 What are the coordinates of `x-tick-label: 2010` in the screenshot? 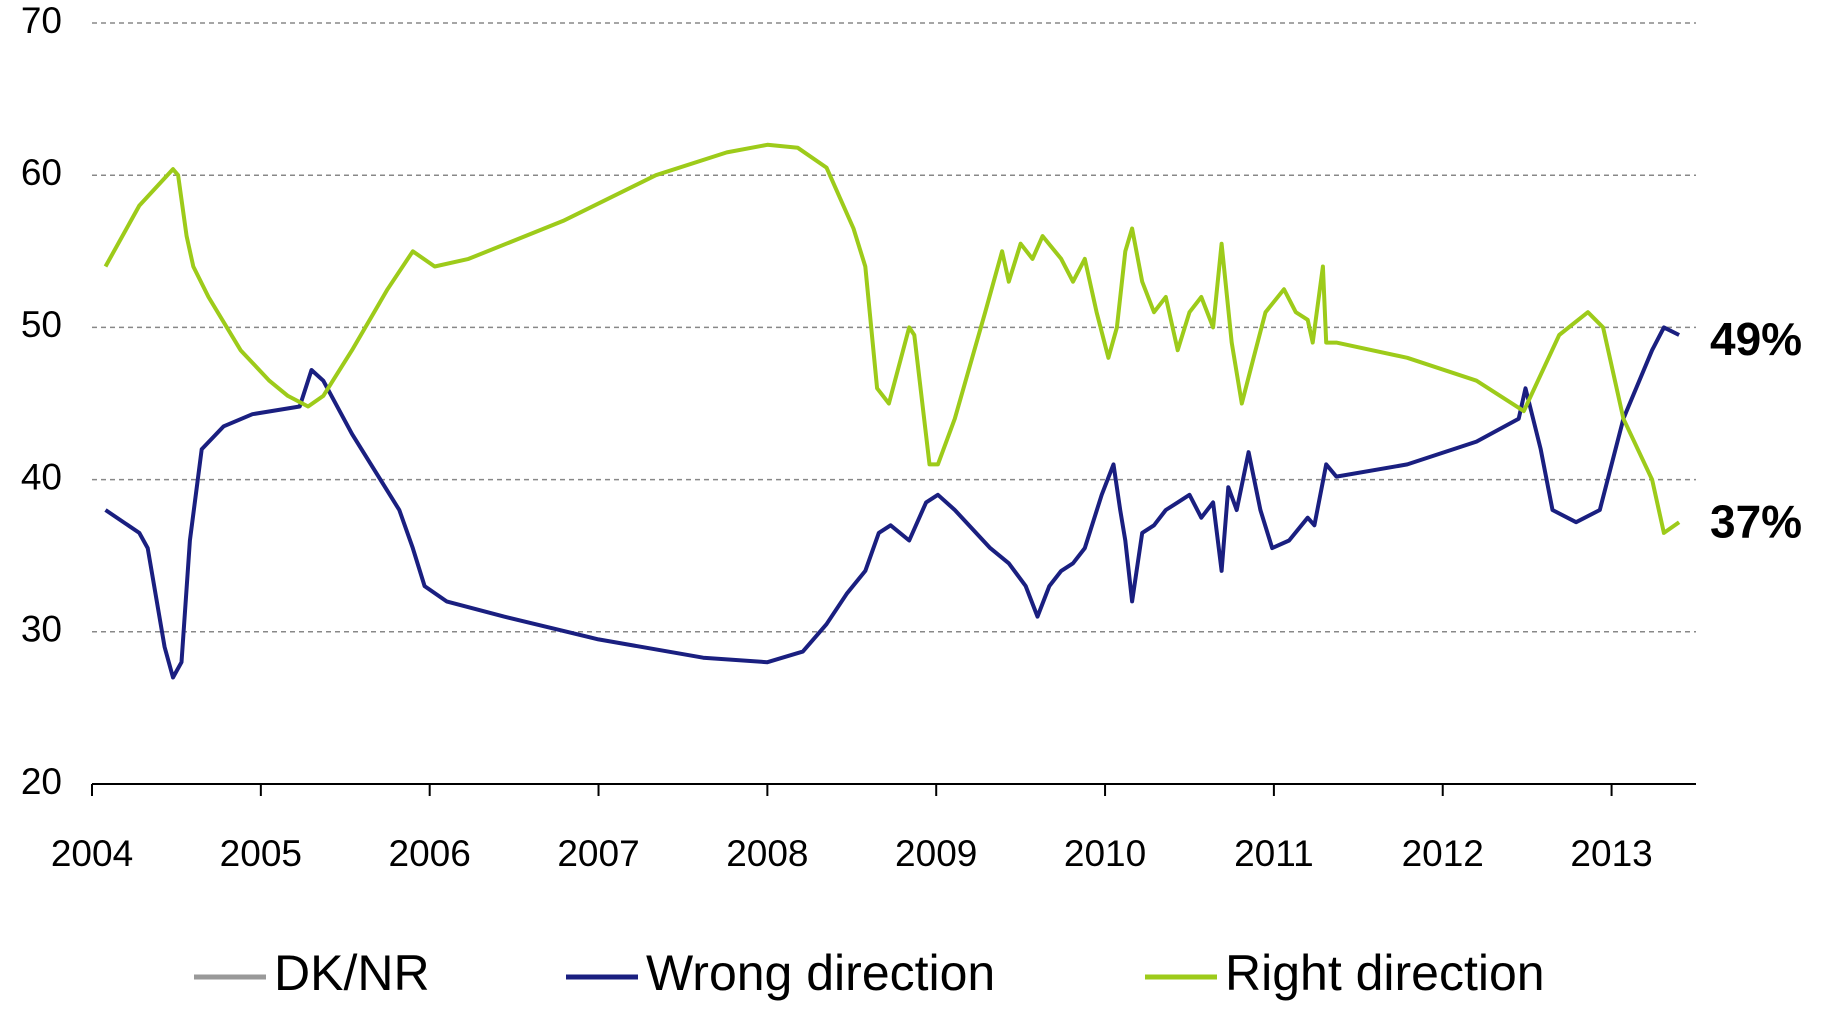 It's located at (1105, 853).